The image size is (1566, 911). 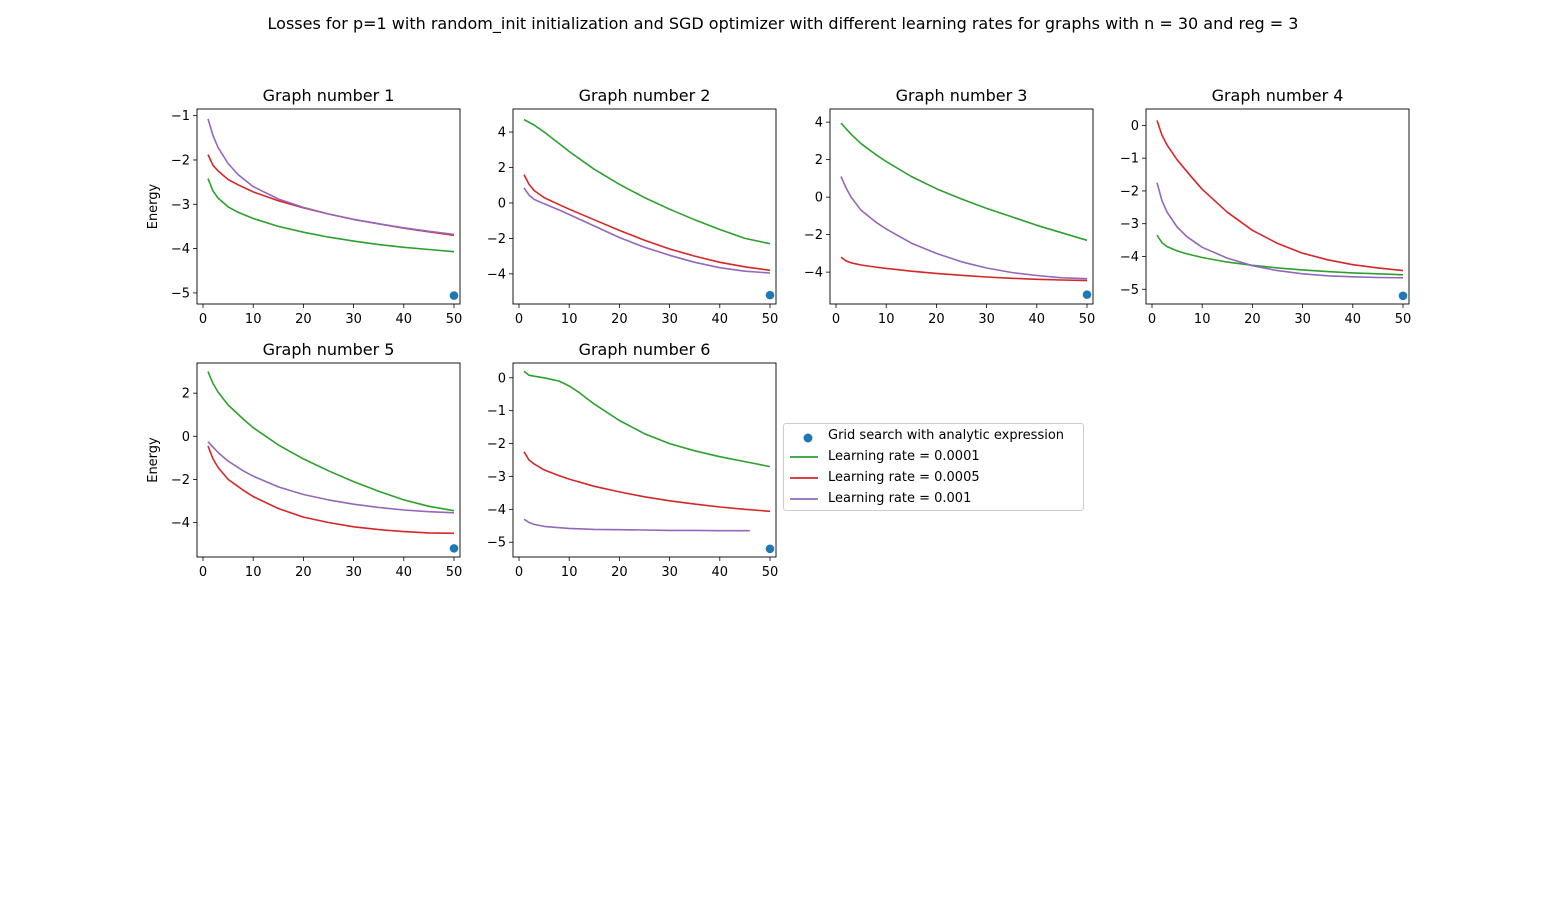 What do you see at coordinates (645, 95) in the screenshot?
I see `subplot-title: Graph number 2` at bounding box center [645, 95].